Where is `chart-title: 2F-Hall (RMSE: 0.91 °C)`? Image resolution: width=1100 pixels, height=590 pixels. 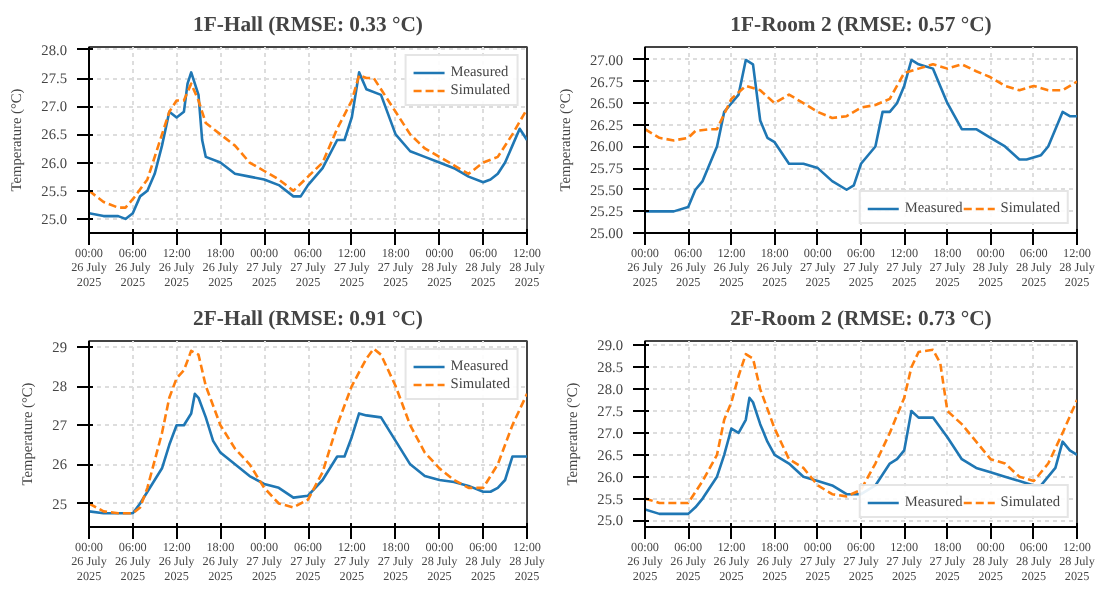
chart-title: 2F-Hall (RMSE: 0.91 °C) is located at coordinates (308, 320).